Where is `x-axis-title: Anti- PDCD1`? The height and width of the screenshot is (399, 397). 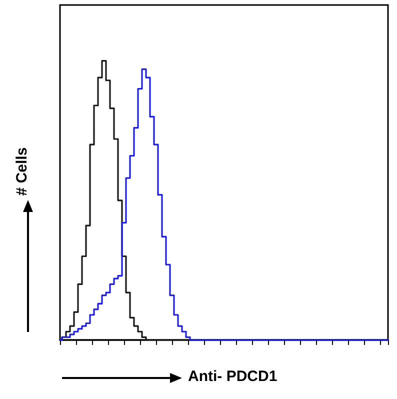 x-axis-title: Anti- PDCD1 is located at coordinates (233, 376).